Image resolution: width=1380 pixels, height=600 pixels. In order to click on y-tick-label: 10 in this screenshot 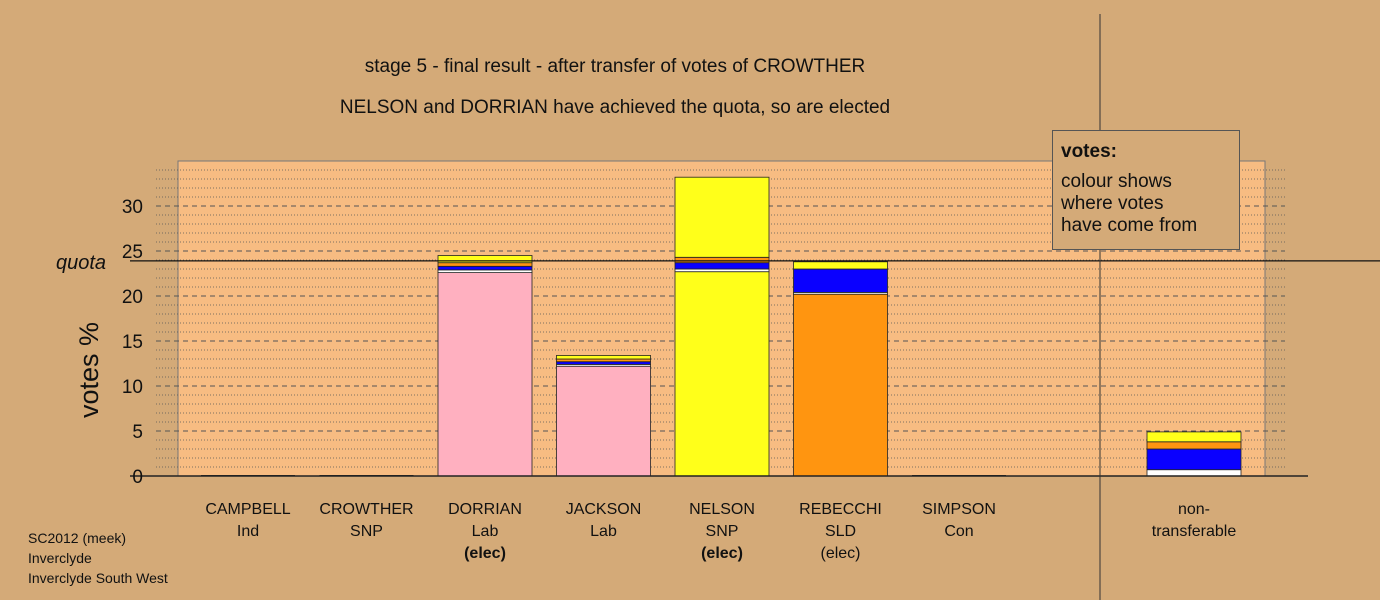, I will do `click(132, 387)`.